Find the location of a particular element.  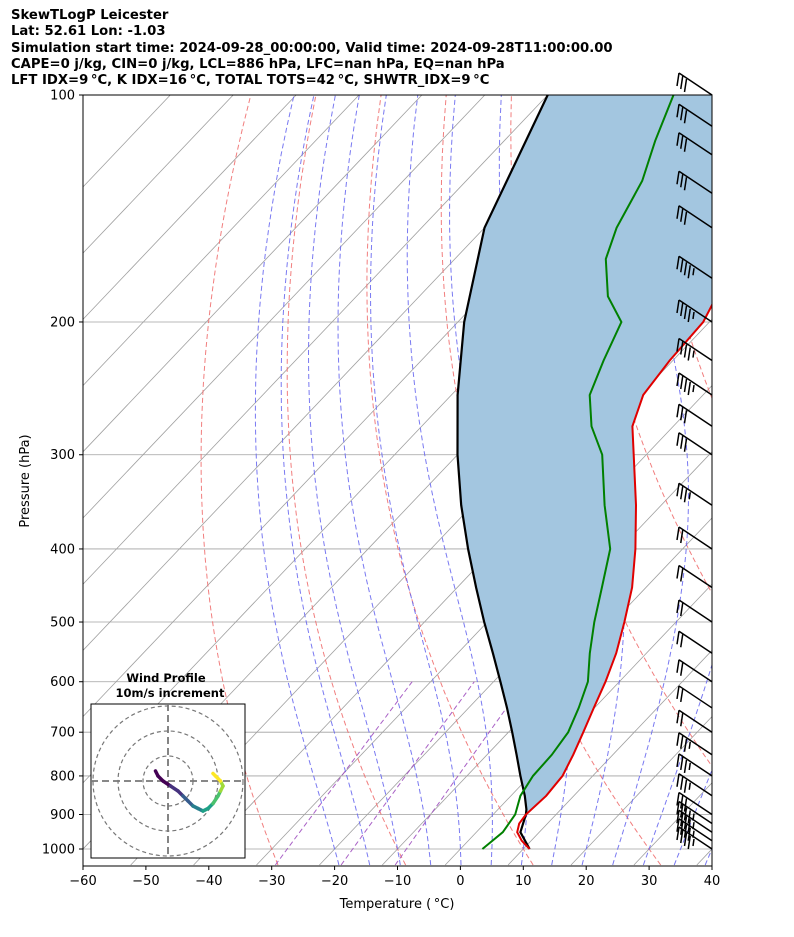

x-tick-label: −40 is located at coordinates (208, 881).